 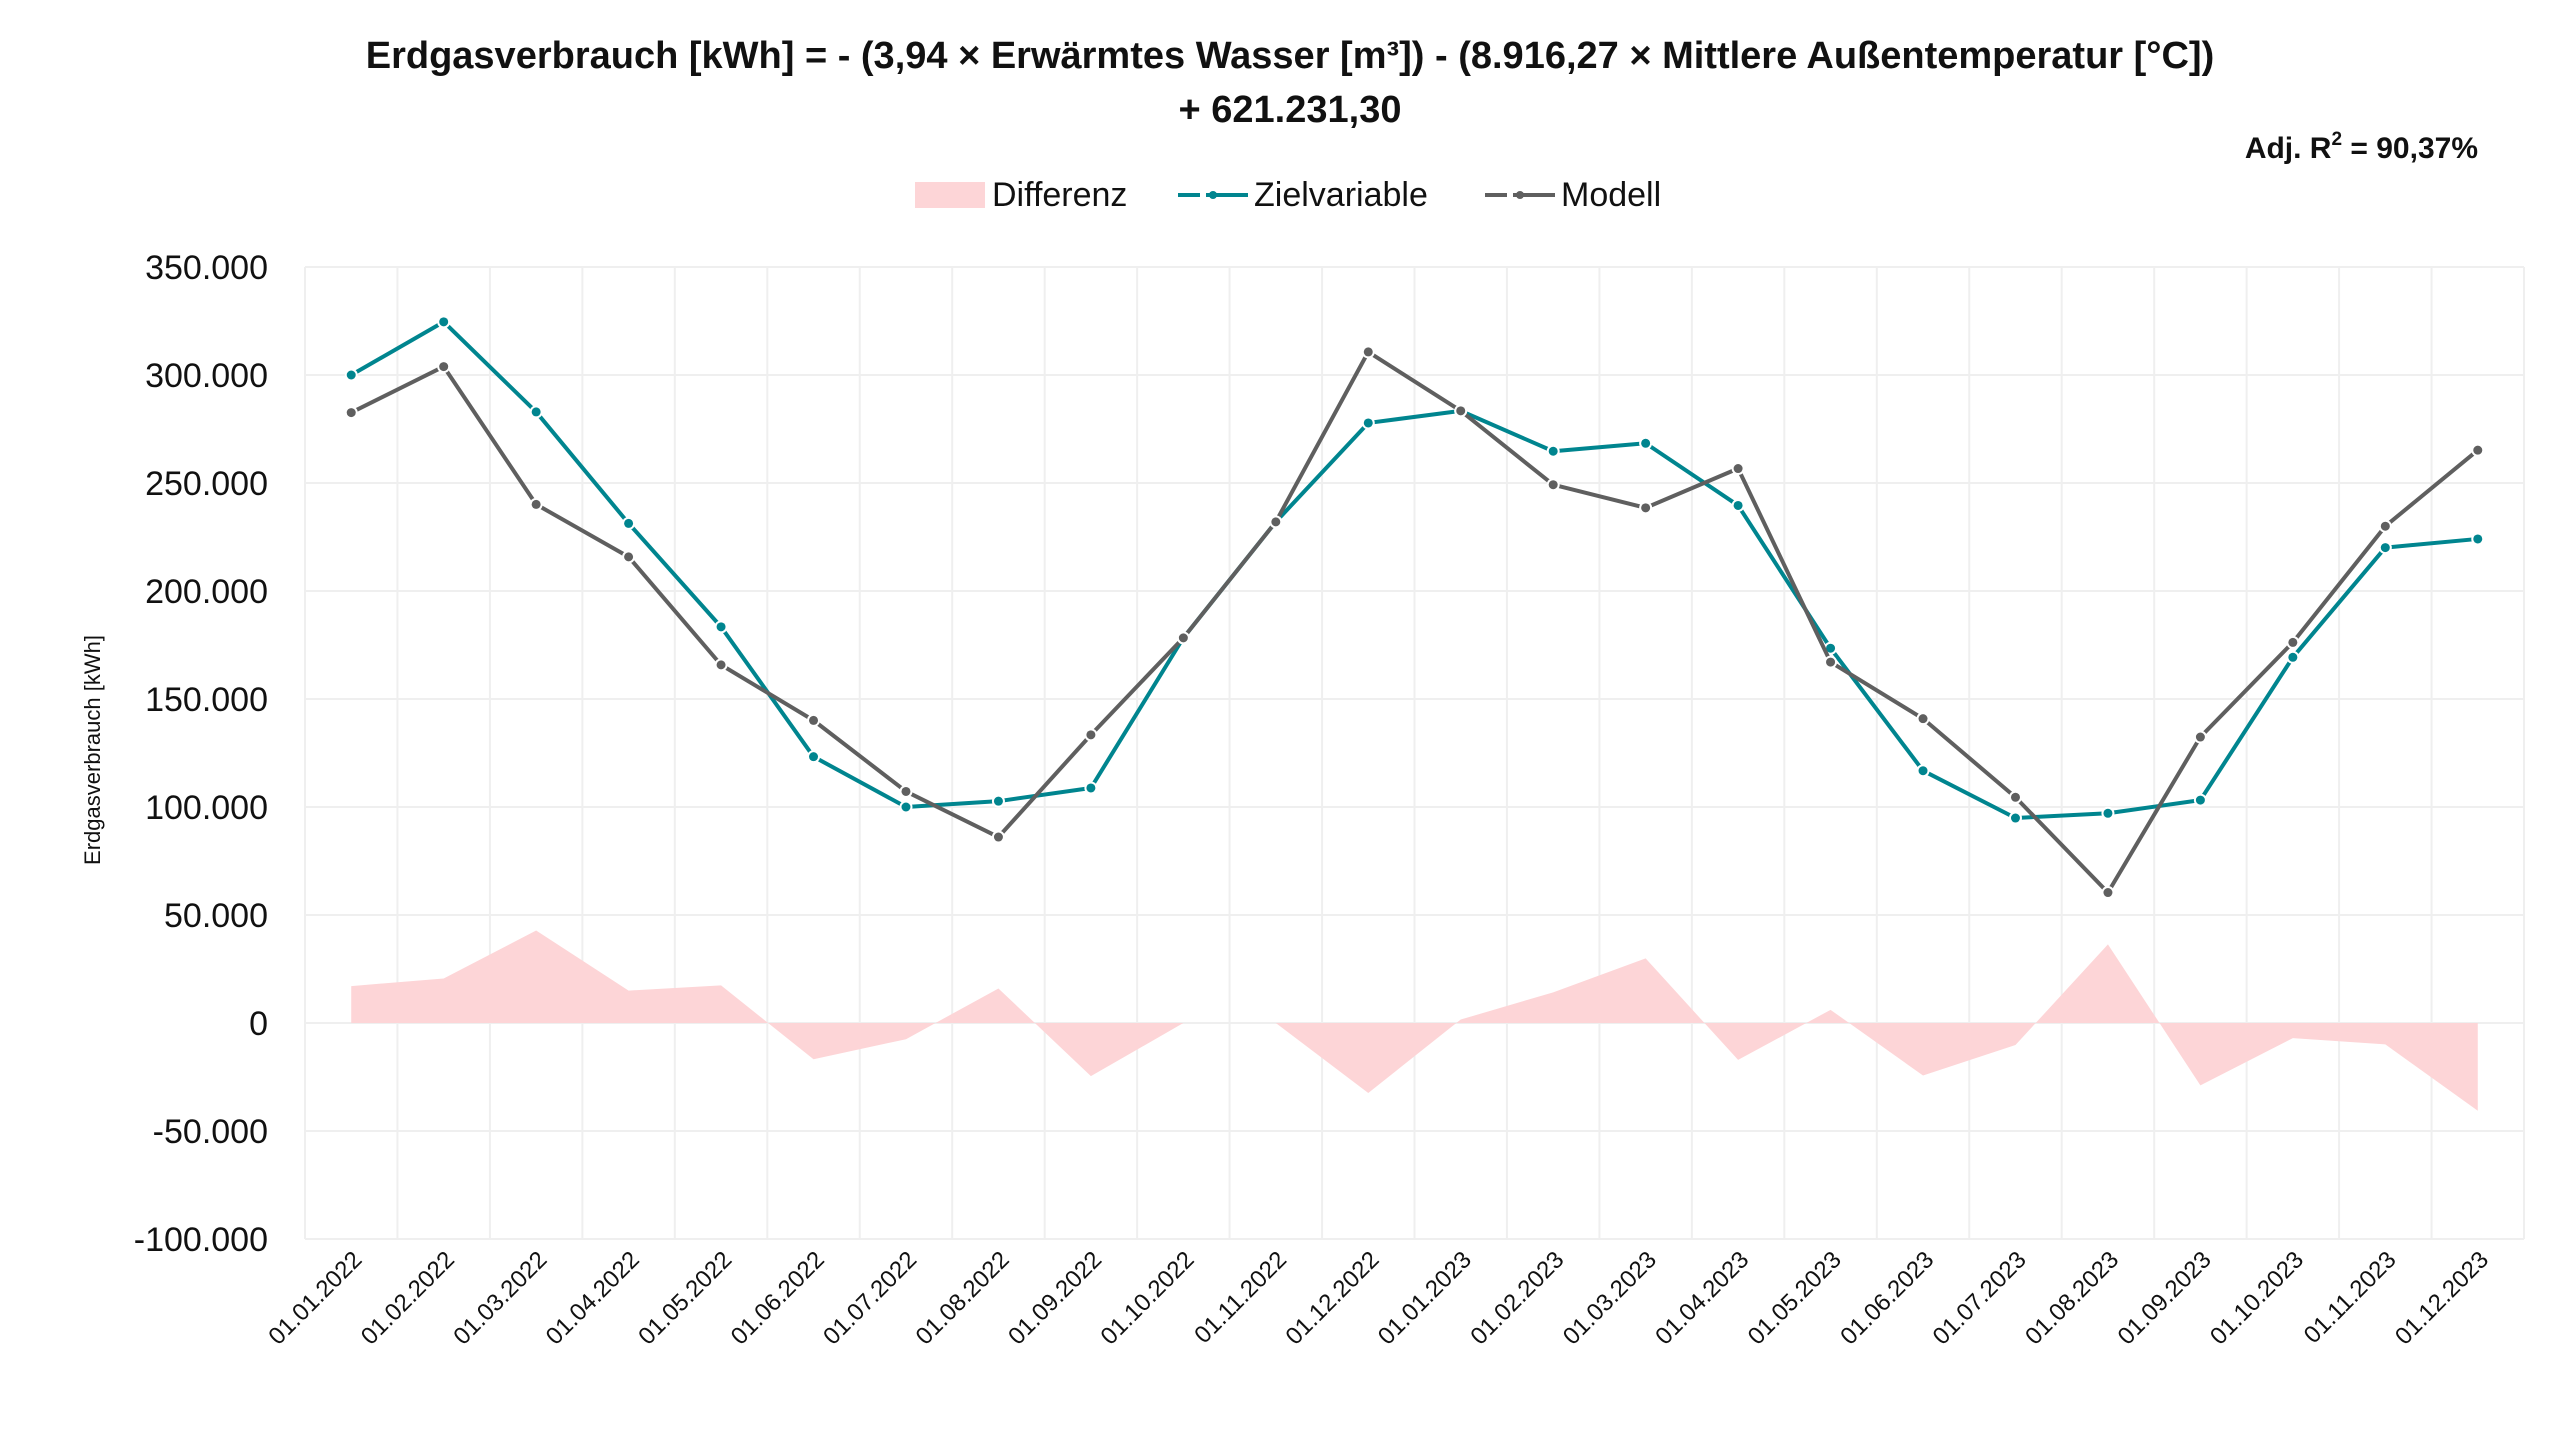 What do you see at coordinates (1610, 1298) in the screenshot?
I see `x-tick-label: 01.03.2023` at bounding box center [1610, 1298].